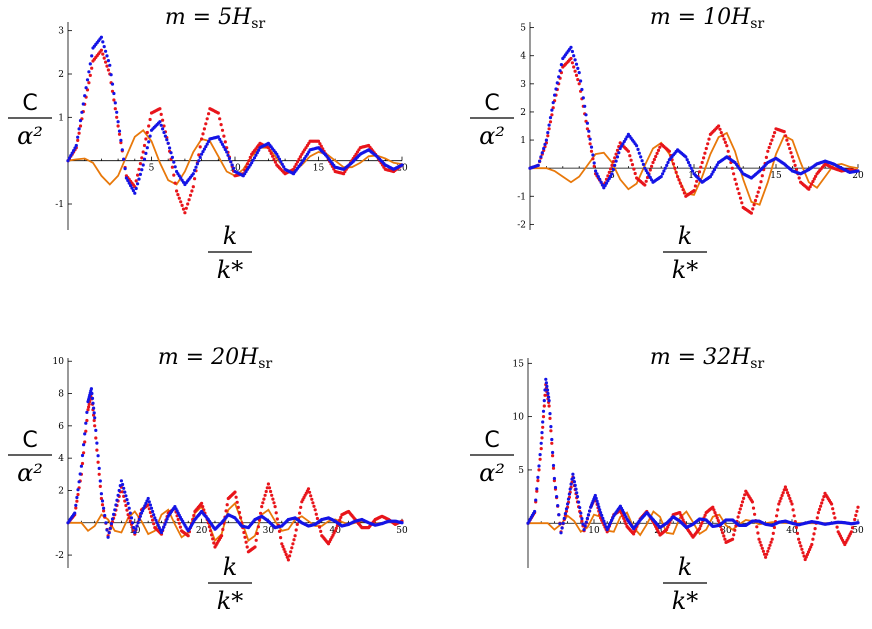 This screenshot has height=629, width=872. Describe the element at coordinates (152, 169) in the screenshot. I see `x-tick-label: 5` at that location.